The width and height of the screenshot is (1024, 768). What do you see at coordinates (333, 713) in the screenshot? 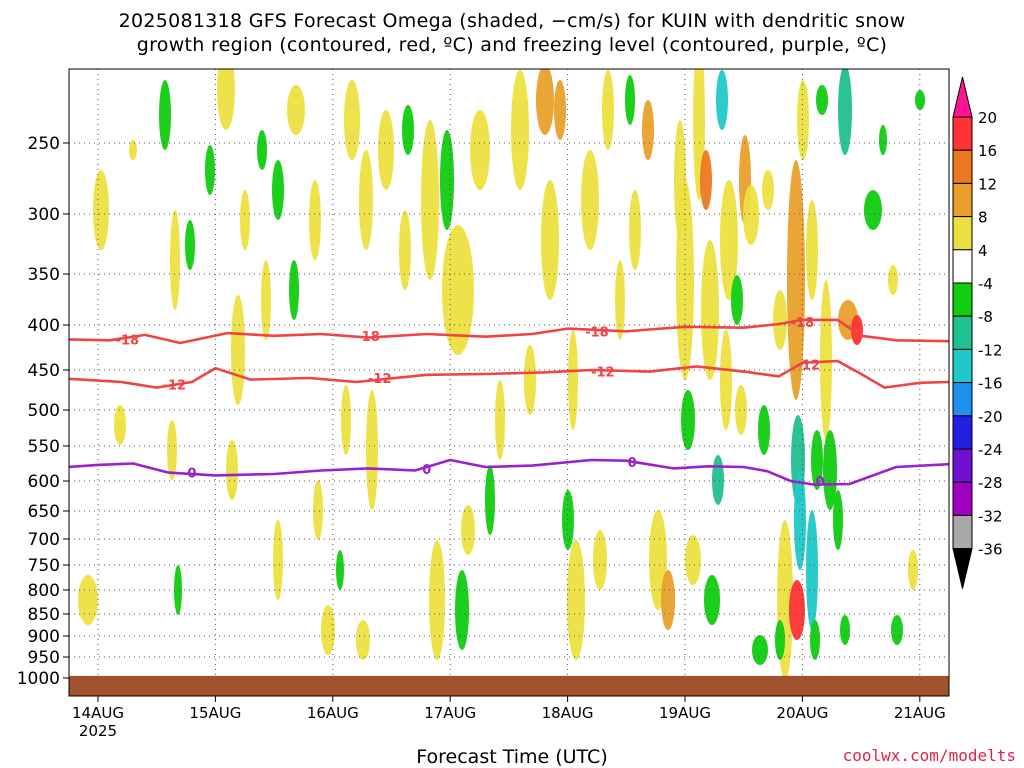
I see `x-tick-label: 16AUG` at bounding box center [333, 713].